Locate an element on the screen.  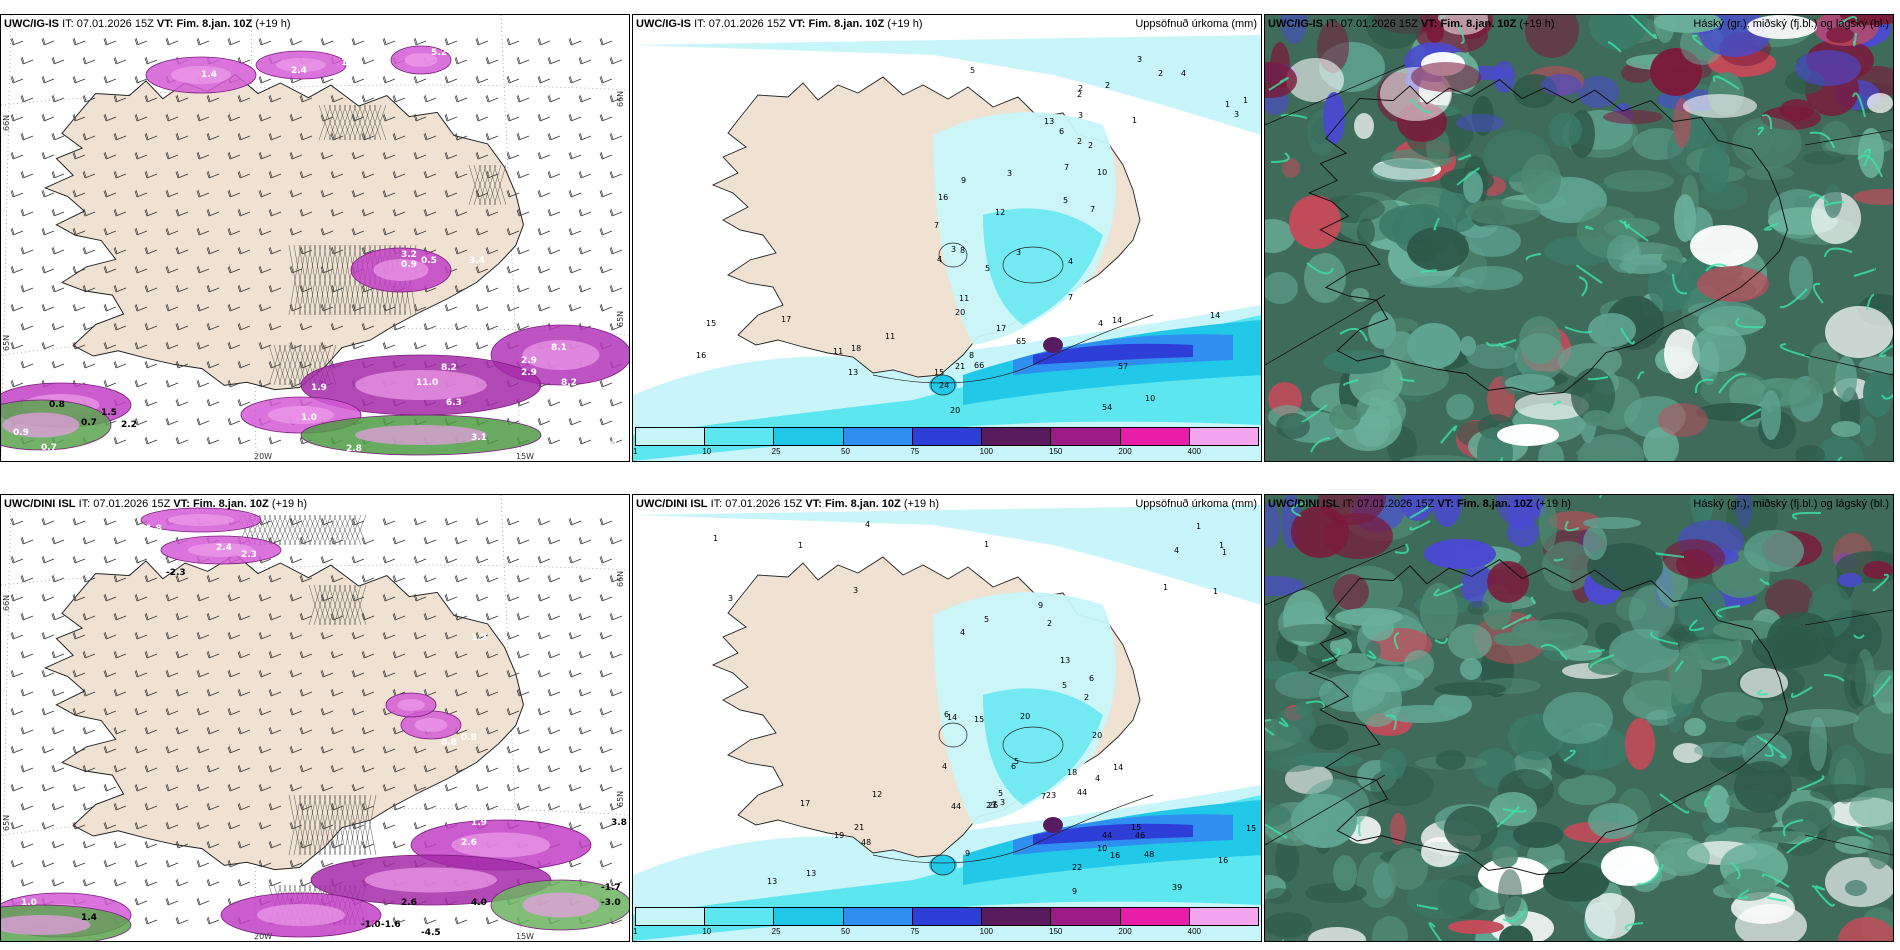
value-label: -1.7 is located at coordinates (611, 888).